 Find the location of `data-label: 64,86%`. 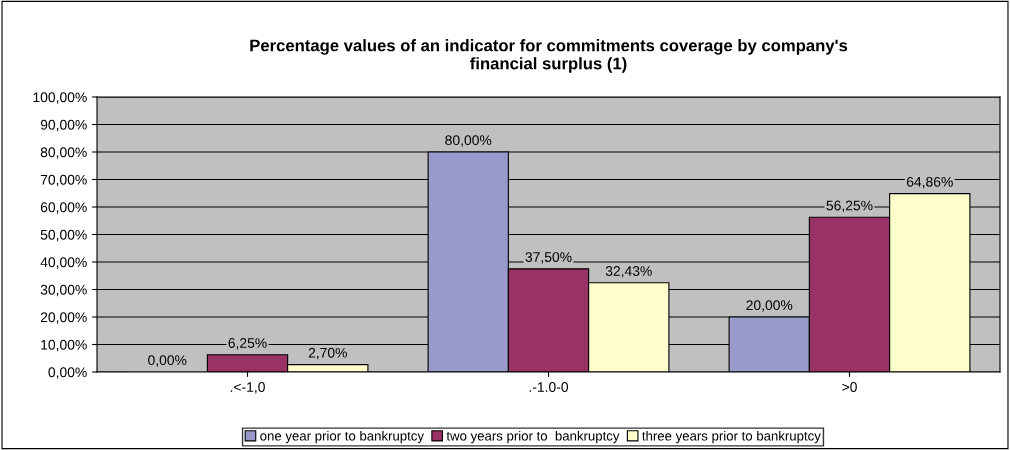

data-label: 64,86% is located at coordinates (929, 182).